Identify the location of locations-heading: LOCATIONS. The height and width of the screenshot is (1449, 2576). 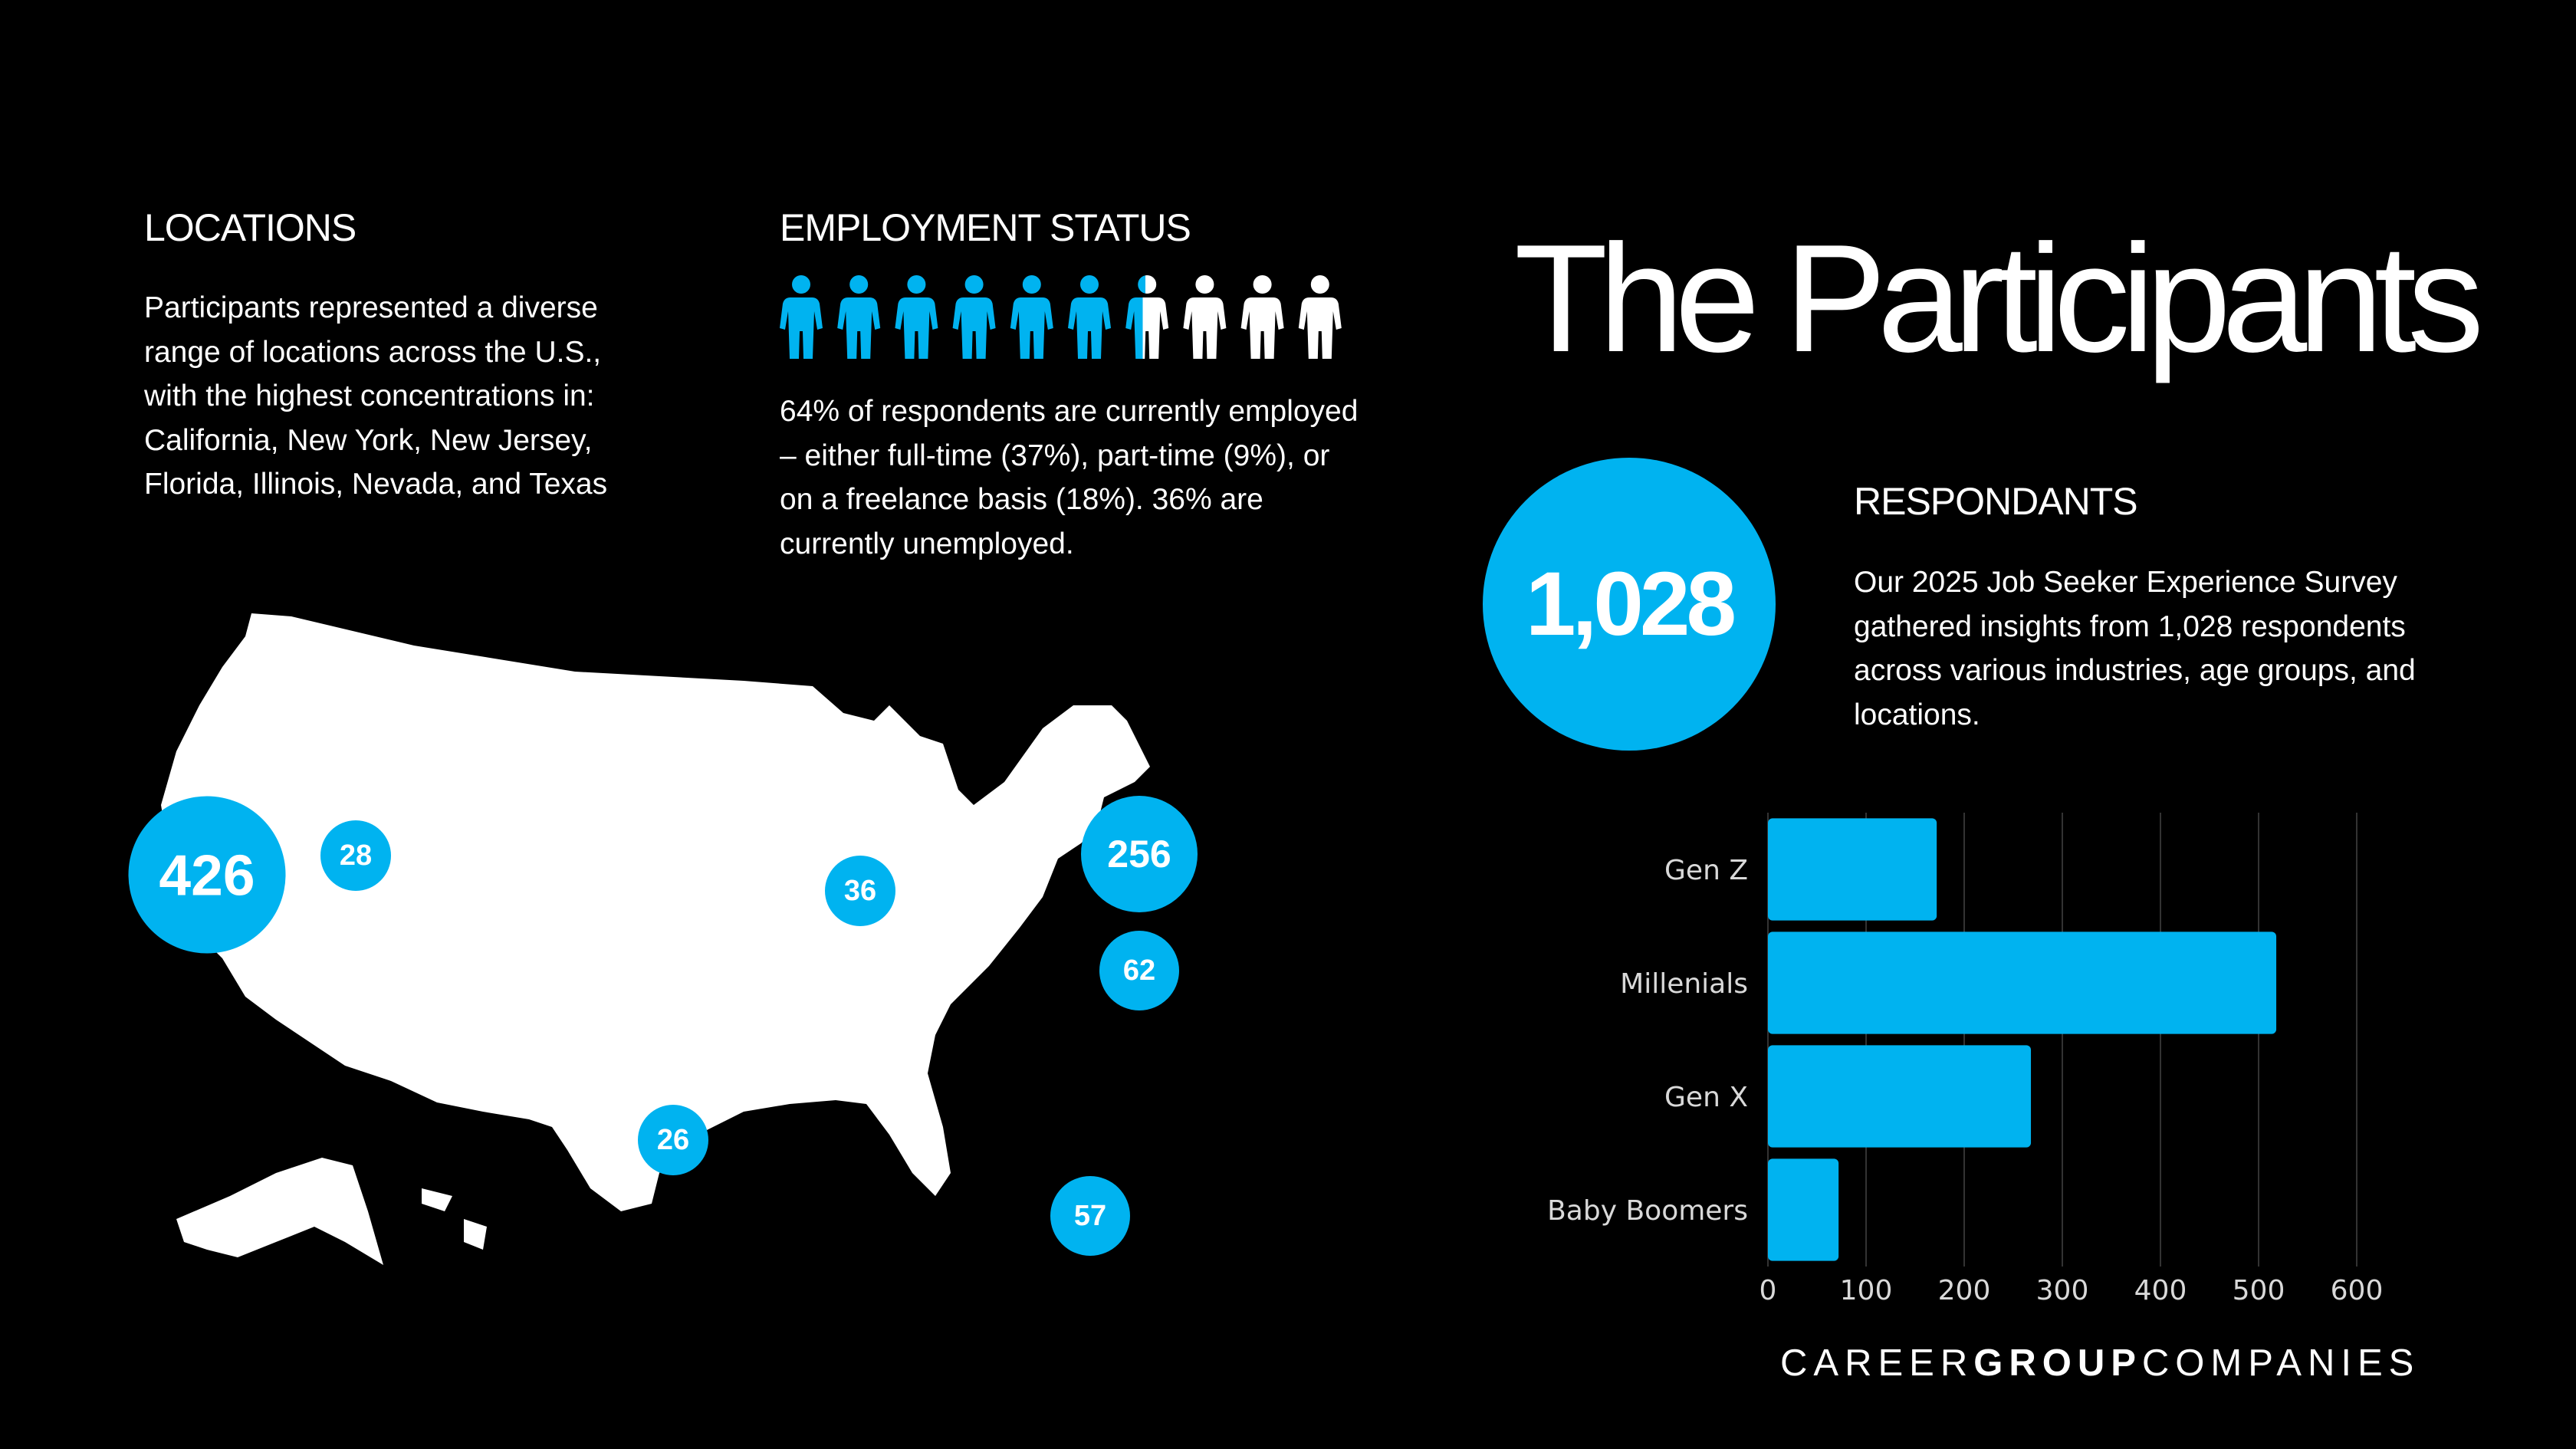
(250, 228).